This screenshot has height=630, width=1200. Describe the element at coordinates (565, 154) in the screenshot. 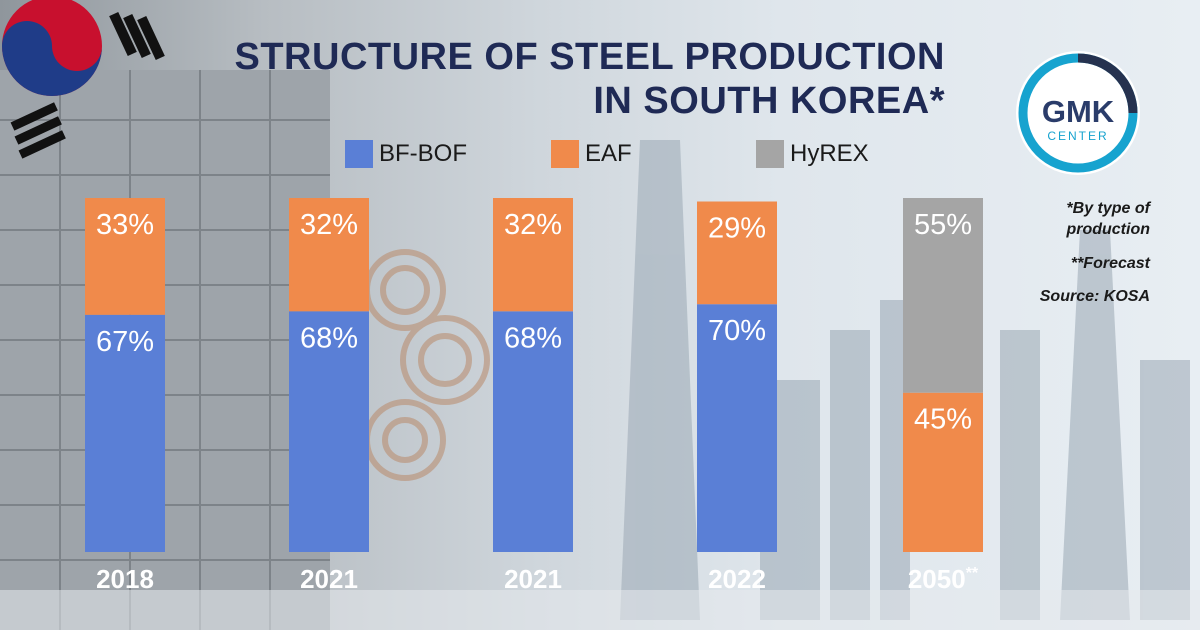

I see `legend-swatch-eaf` at that location.